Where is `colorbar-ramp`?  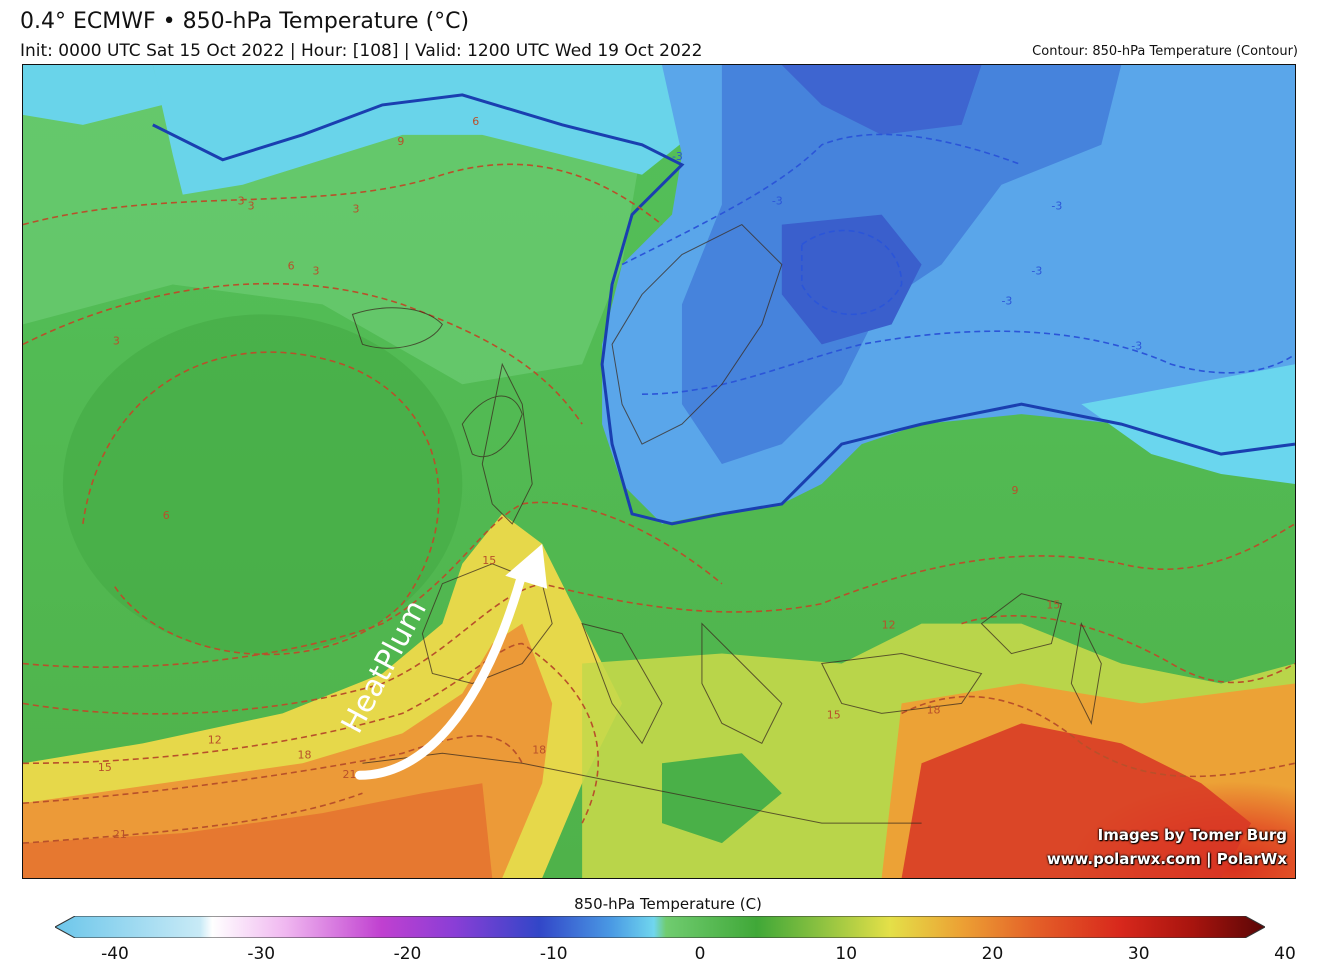 colorbar-ramp is located at coordinates (660, 927).